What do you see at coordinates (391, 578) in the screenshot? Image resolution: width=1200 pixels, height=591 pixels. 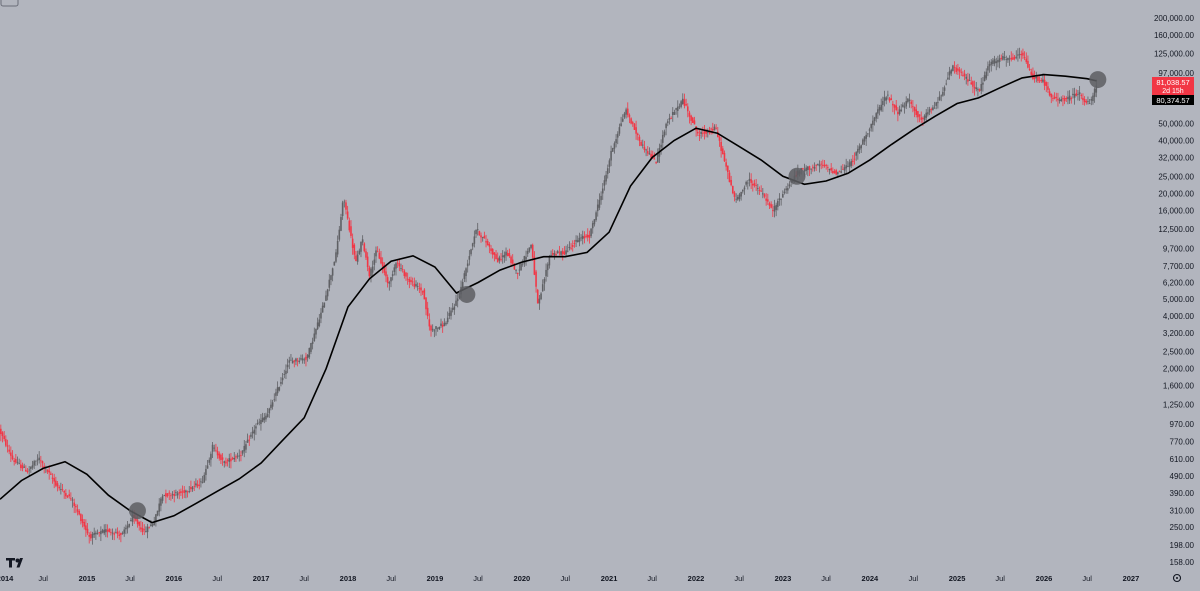 I see `x-tick-label: Jul` at bounding box center [391, 578].